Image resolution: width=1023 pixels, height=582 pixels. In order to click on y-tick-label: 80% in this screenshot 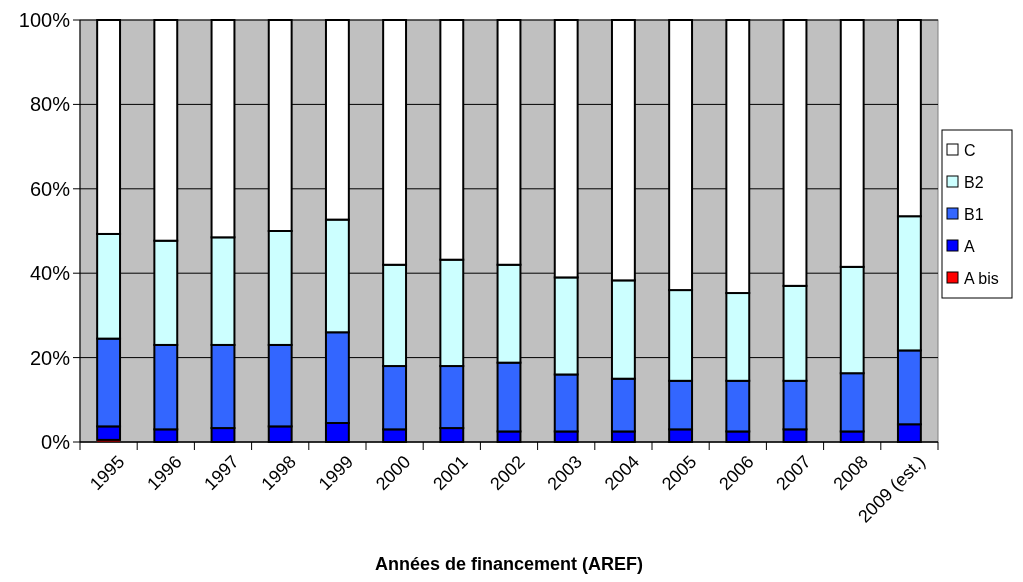, I will do `click(50, 104)`.